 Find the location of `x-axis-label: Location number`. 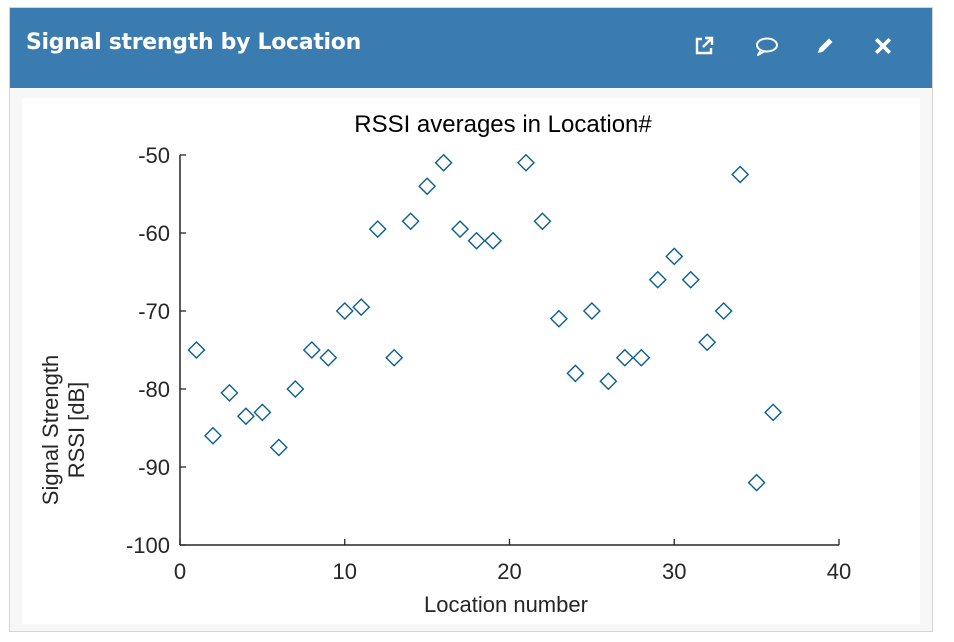

x-axis-label: Location number is located at coordinates (506, 604).